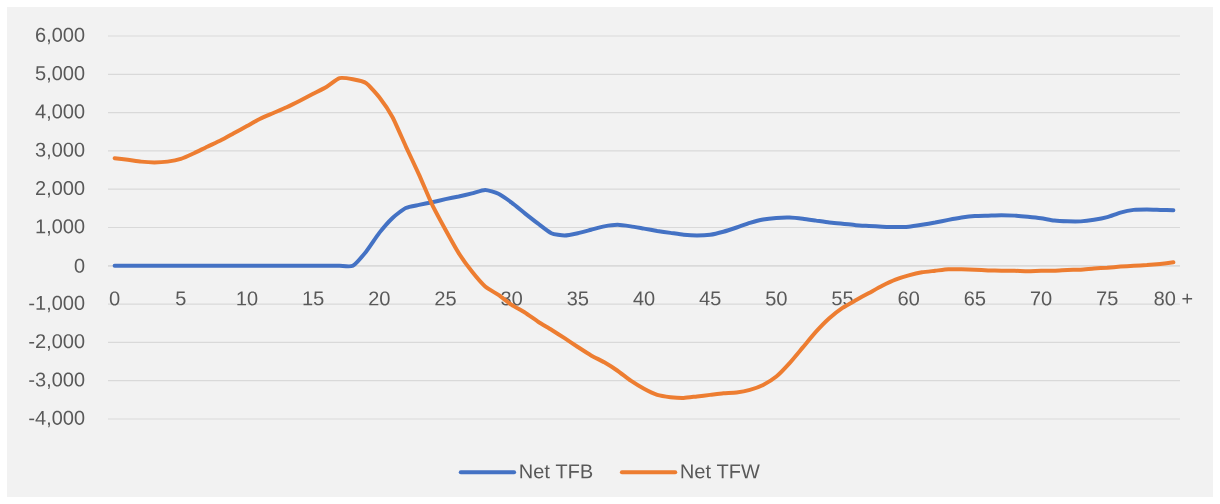 This screenshot has height=504, width=1220. I want to click on x-tick-label: 25, so click(445, 298).